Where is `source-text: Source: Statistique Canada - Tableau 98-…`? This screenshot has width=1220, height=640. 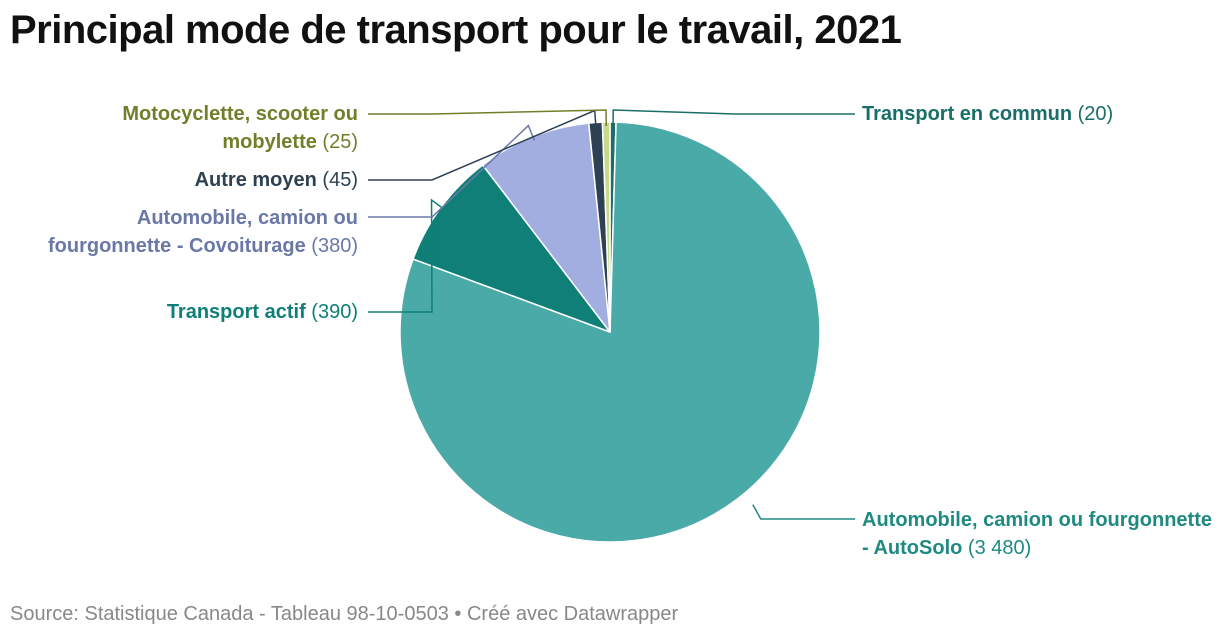
source-text: Source: Statistique Canada - Tableau 98-… is located at coordinates (229, 614).